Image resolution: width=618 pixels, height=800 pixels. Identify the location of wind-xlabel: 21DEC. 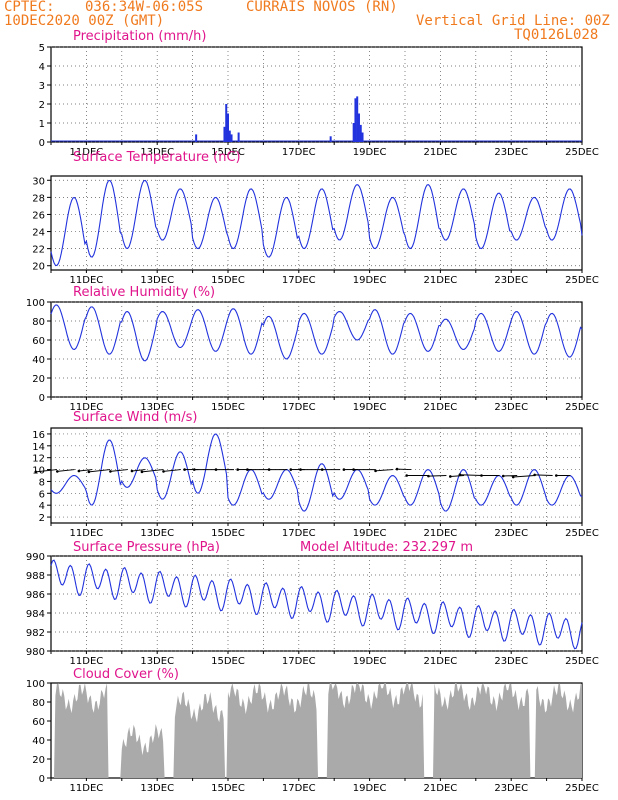
(441, 533).